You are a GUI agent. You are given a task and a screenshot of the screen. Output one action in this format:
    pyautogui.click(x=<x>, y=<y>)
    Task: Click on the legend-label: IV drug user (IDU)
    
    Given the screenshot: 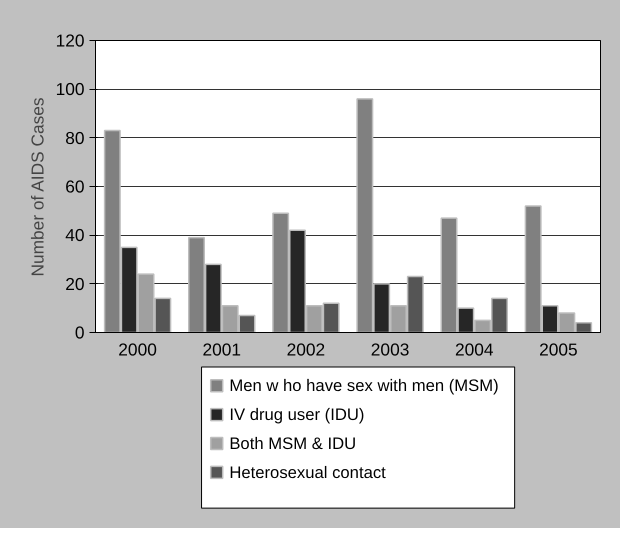 What is the action you would take?
    pyautogui.click(x=296, y=414)
    